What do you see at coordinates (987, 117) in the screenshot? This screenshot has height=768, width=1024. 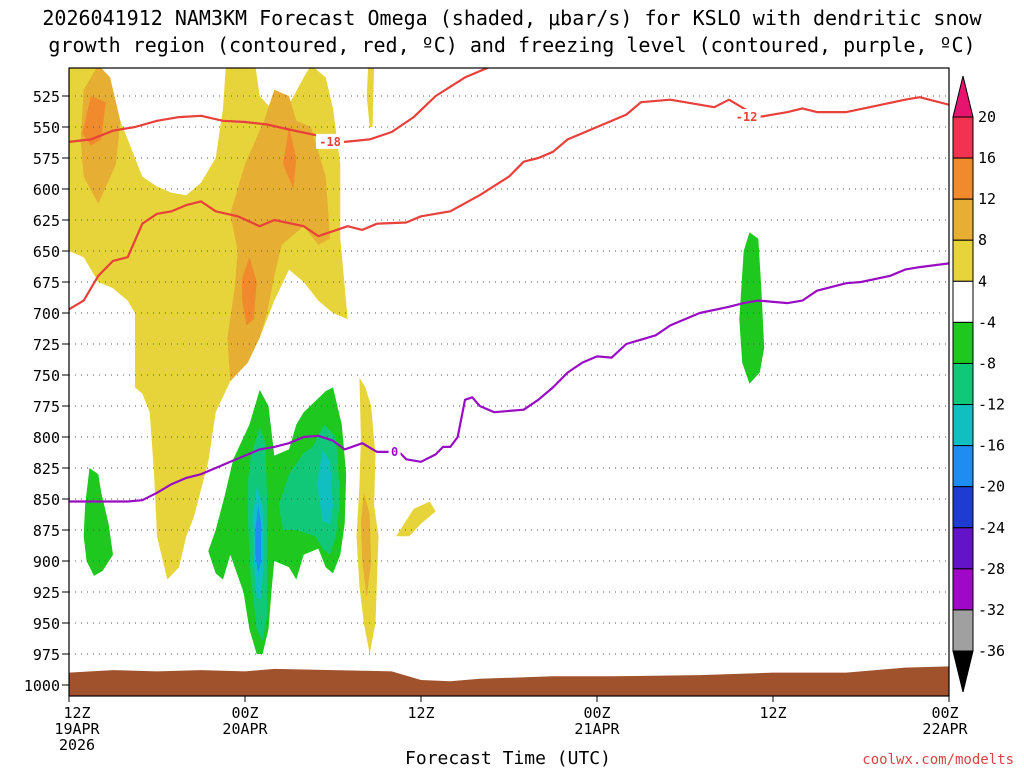 I see `colorbar-label-0: 20` at bounding box center [987, 117].